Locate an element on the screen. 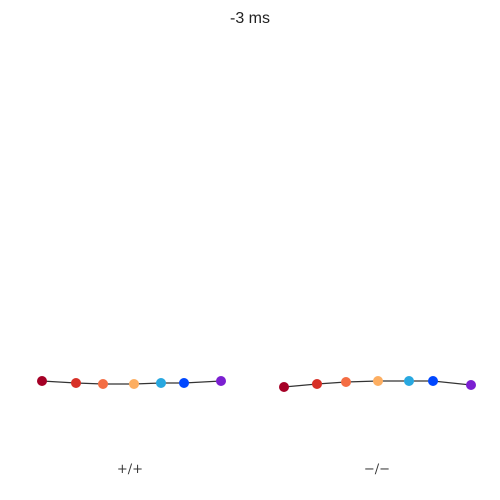 This screenshot has height=500, width=500. chain-knockout is located at coordinates (377, 384).